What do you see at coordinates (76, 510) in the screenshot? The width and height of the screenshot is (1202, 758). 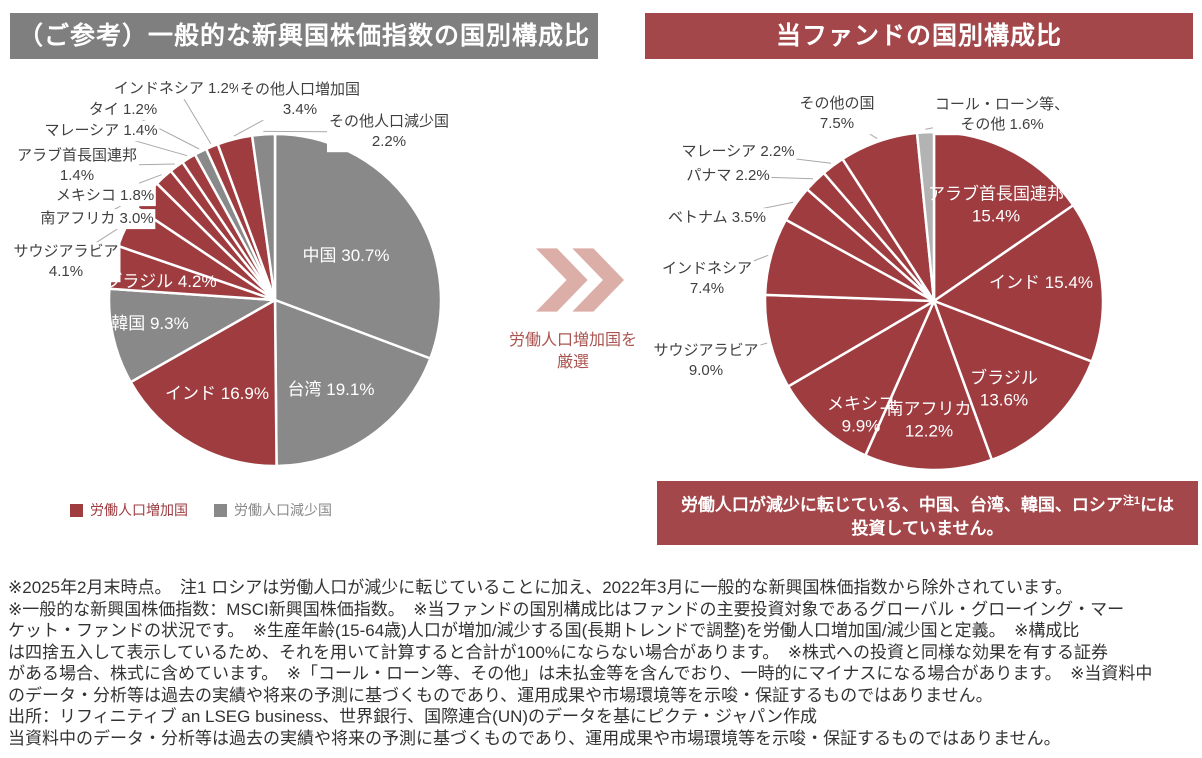 I see `legend-swatch-increase` at bounding box center [76, 510].